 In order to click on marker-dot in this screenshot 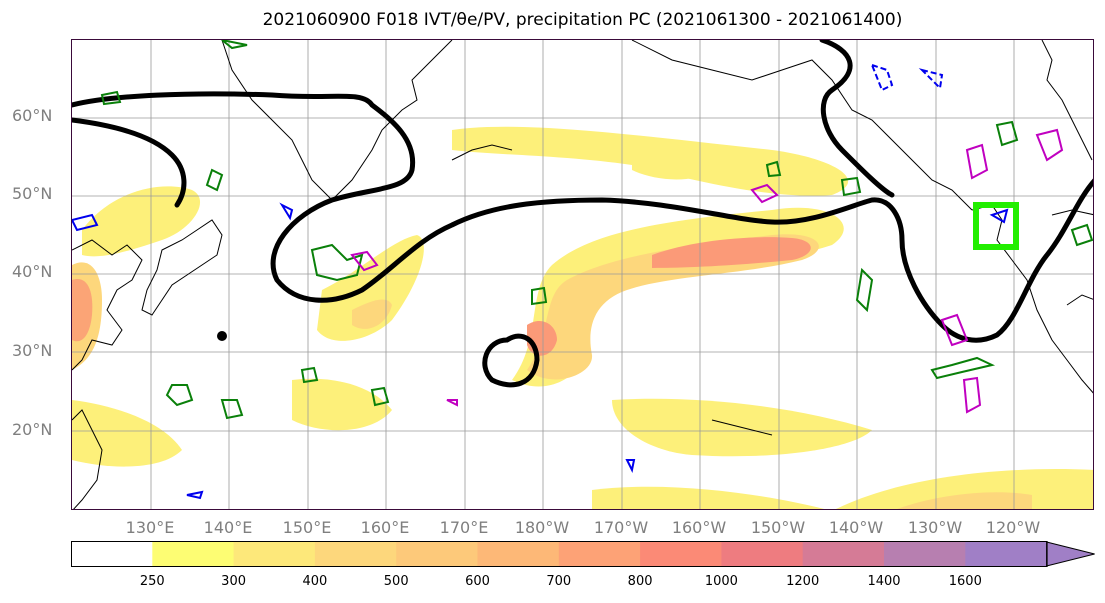, I will do `click(222, 336)`.